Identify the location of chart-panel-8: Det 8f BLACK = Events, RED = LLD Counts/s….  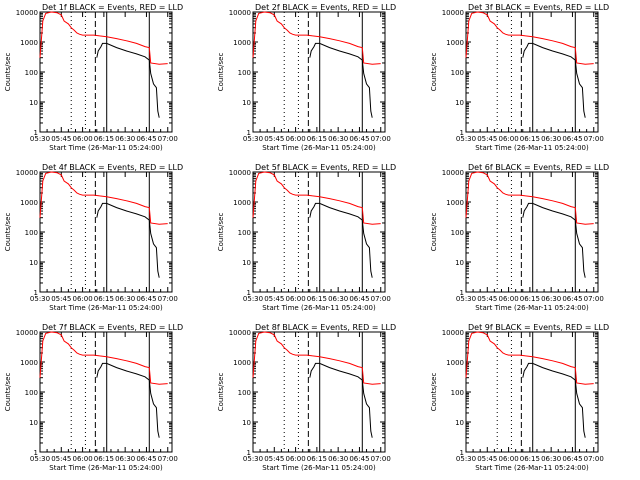
(306, 397).